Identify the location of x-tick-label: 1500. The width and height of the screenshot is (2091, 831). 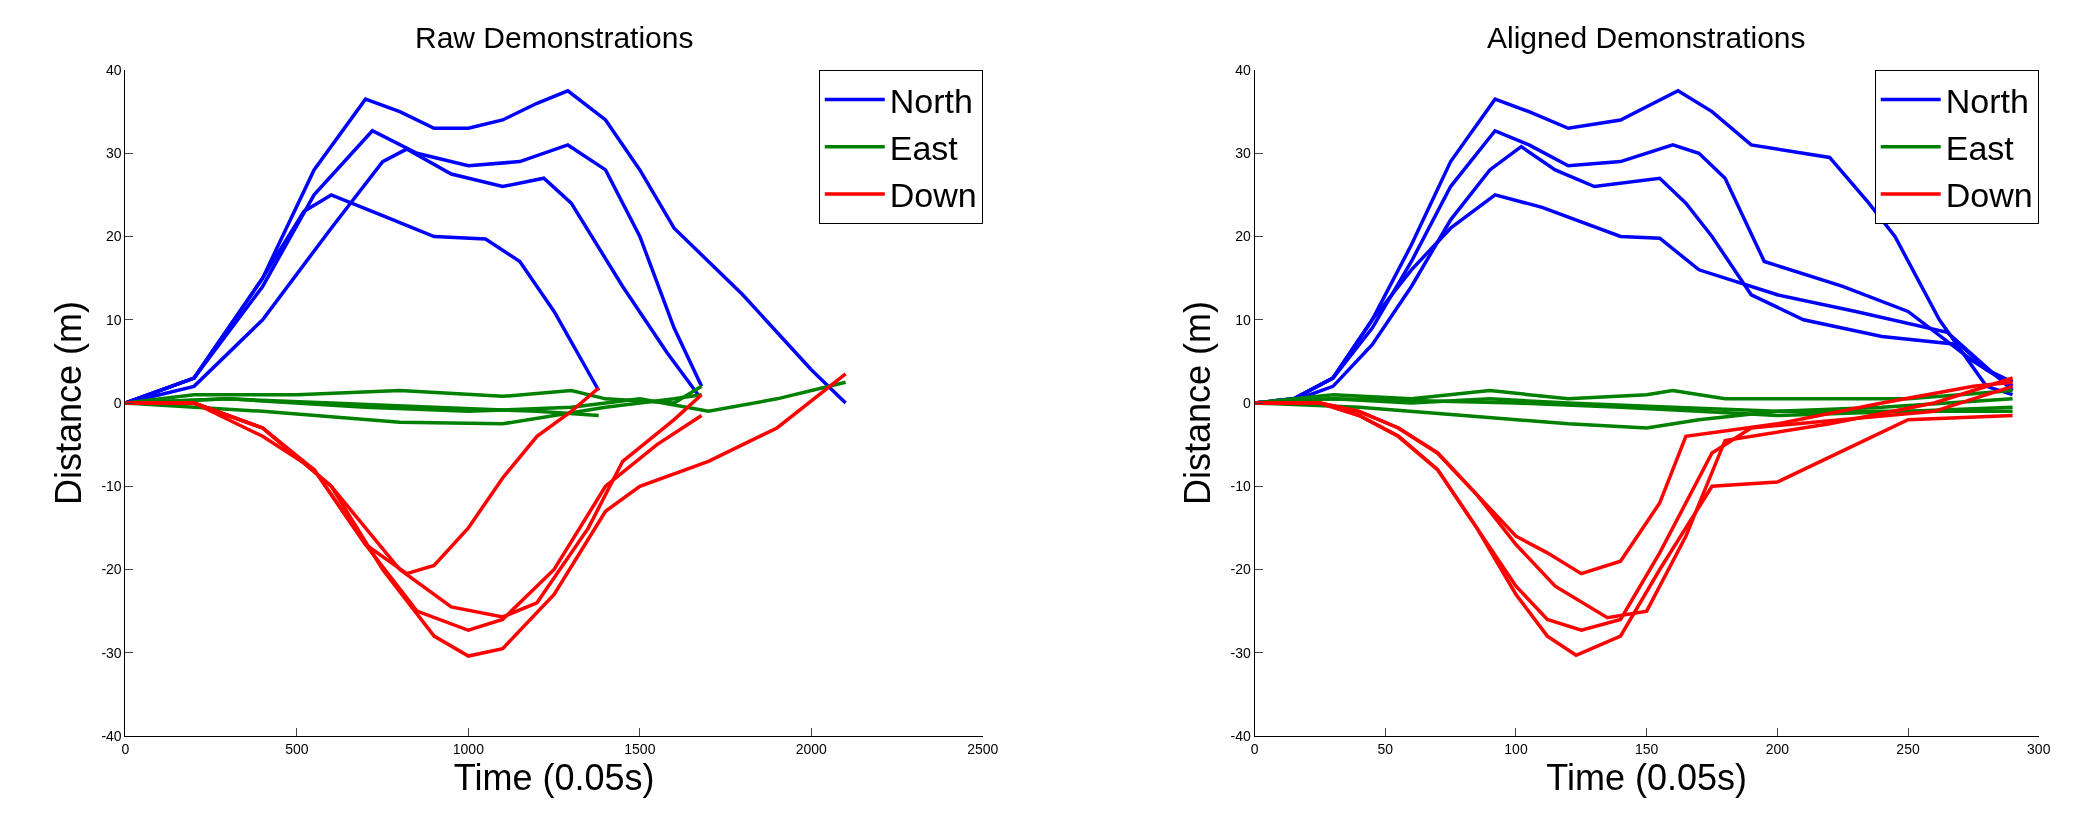
(640, 748).